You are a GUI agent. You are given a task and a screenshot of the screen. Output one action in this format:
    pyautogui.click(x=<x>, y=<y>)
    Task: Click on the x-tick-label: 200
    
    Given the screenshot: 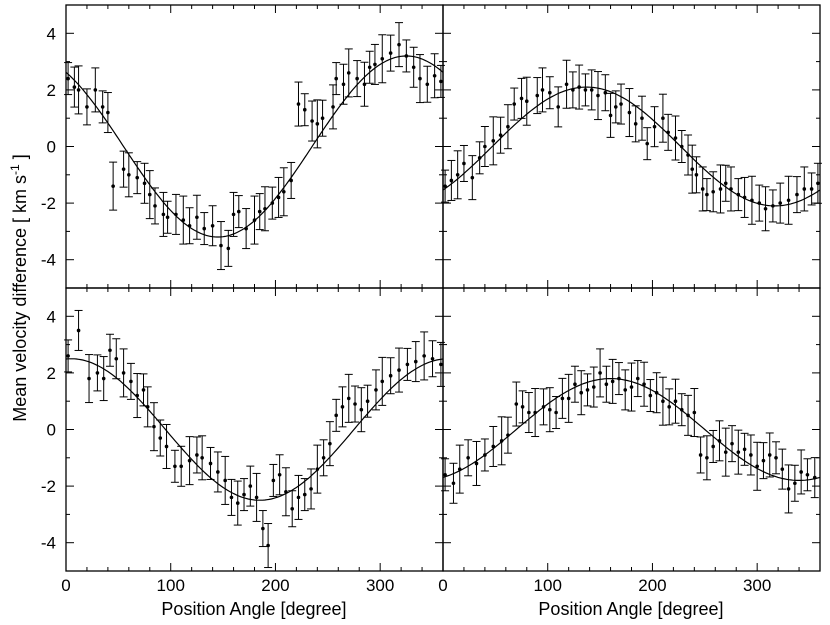 What is the action you would take?
    pyautogui.click(x=652, y=585)
    